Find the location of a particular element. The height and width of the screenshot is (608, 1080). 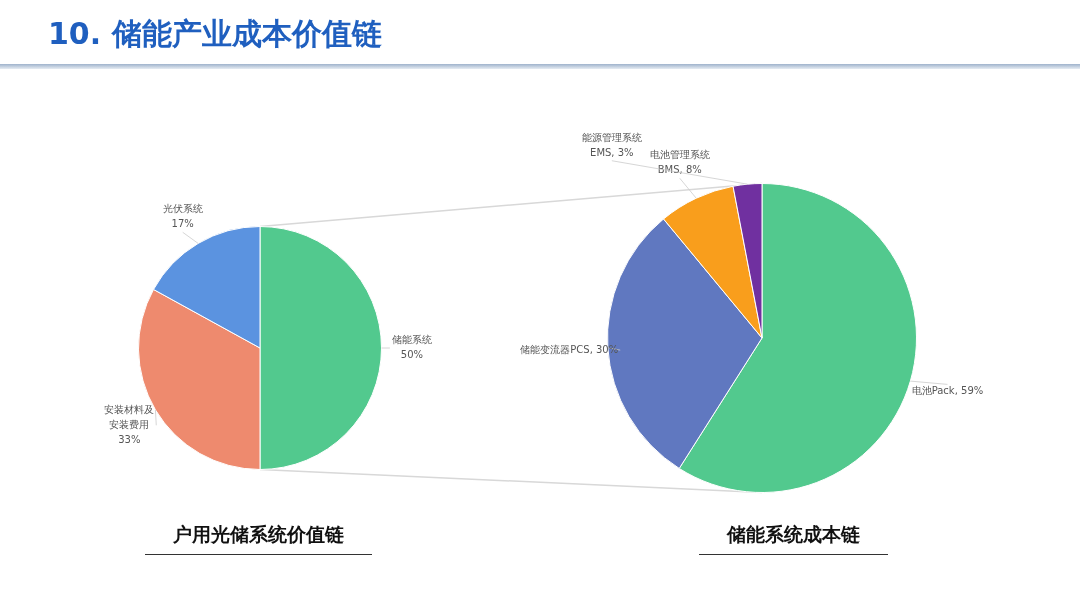

text: 户用光储系统价值链 is located at coordinates (258, 538).